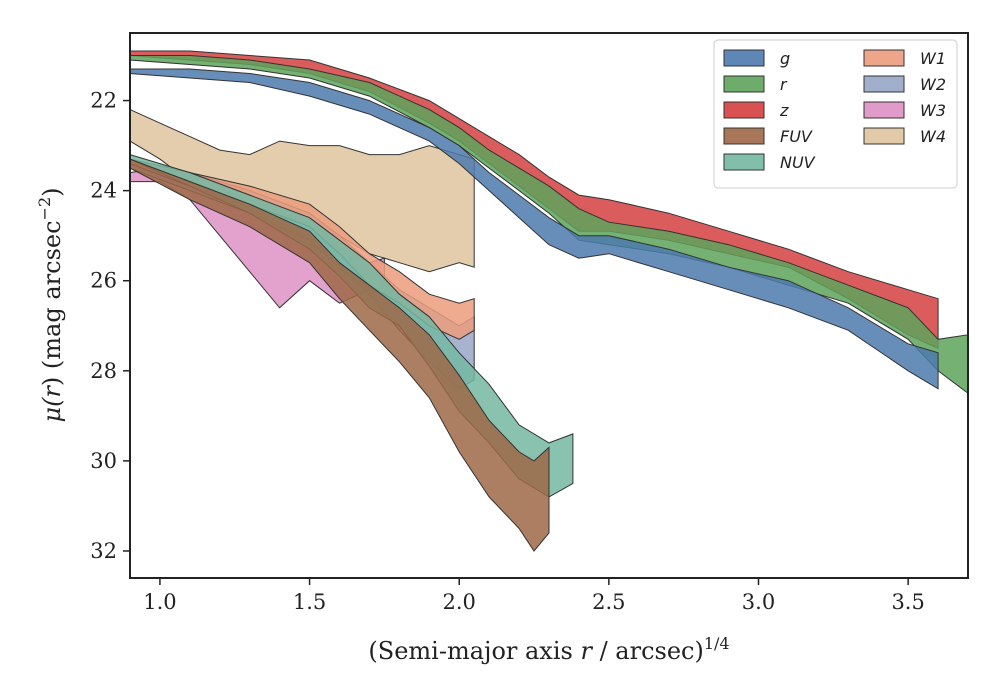  What do you see at coordinates (52, 410) in the screenshot?
I see `y-axis-label-pre: μ(` at bounding box center [52, 410].